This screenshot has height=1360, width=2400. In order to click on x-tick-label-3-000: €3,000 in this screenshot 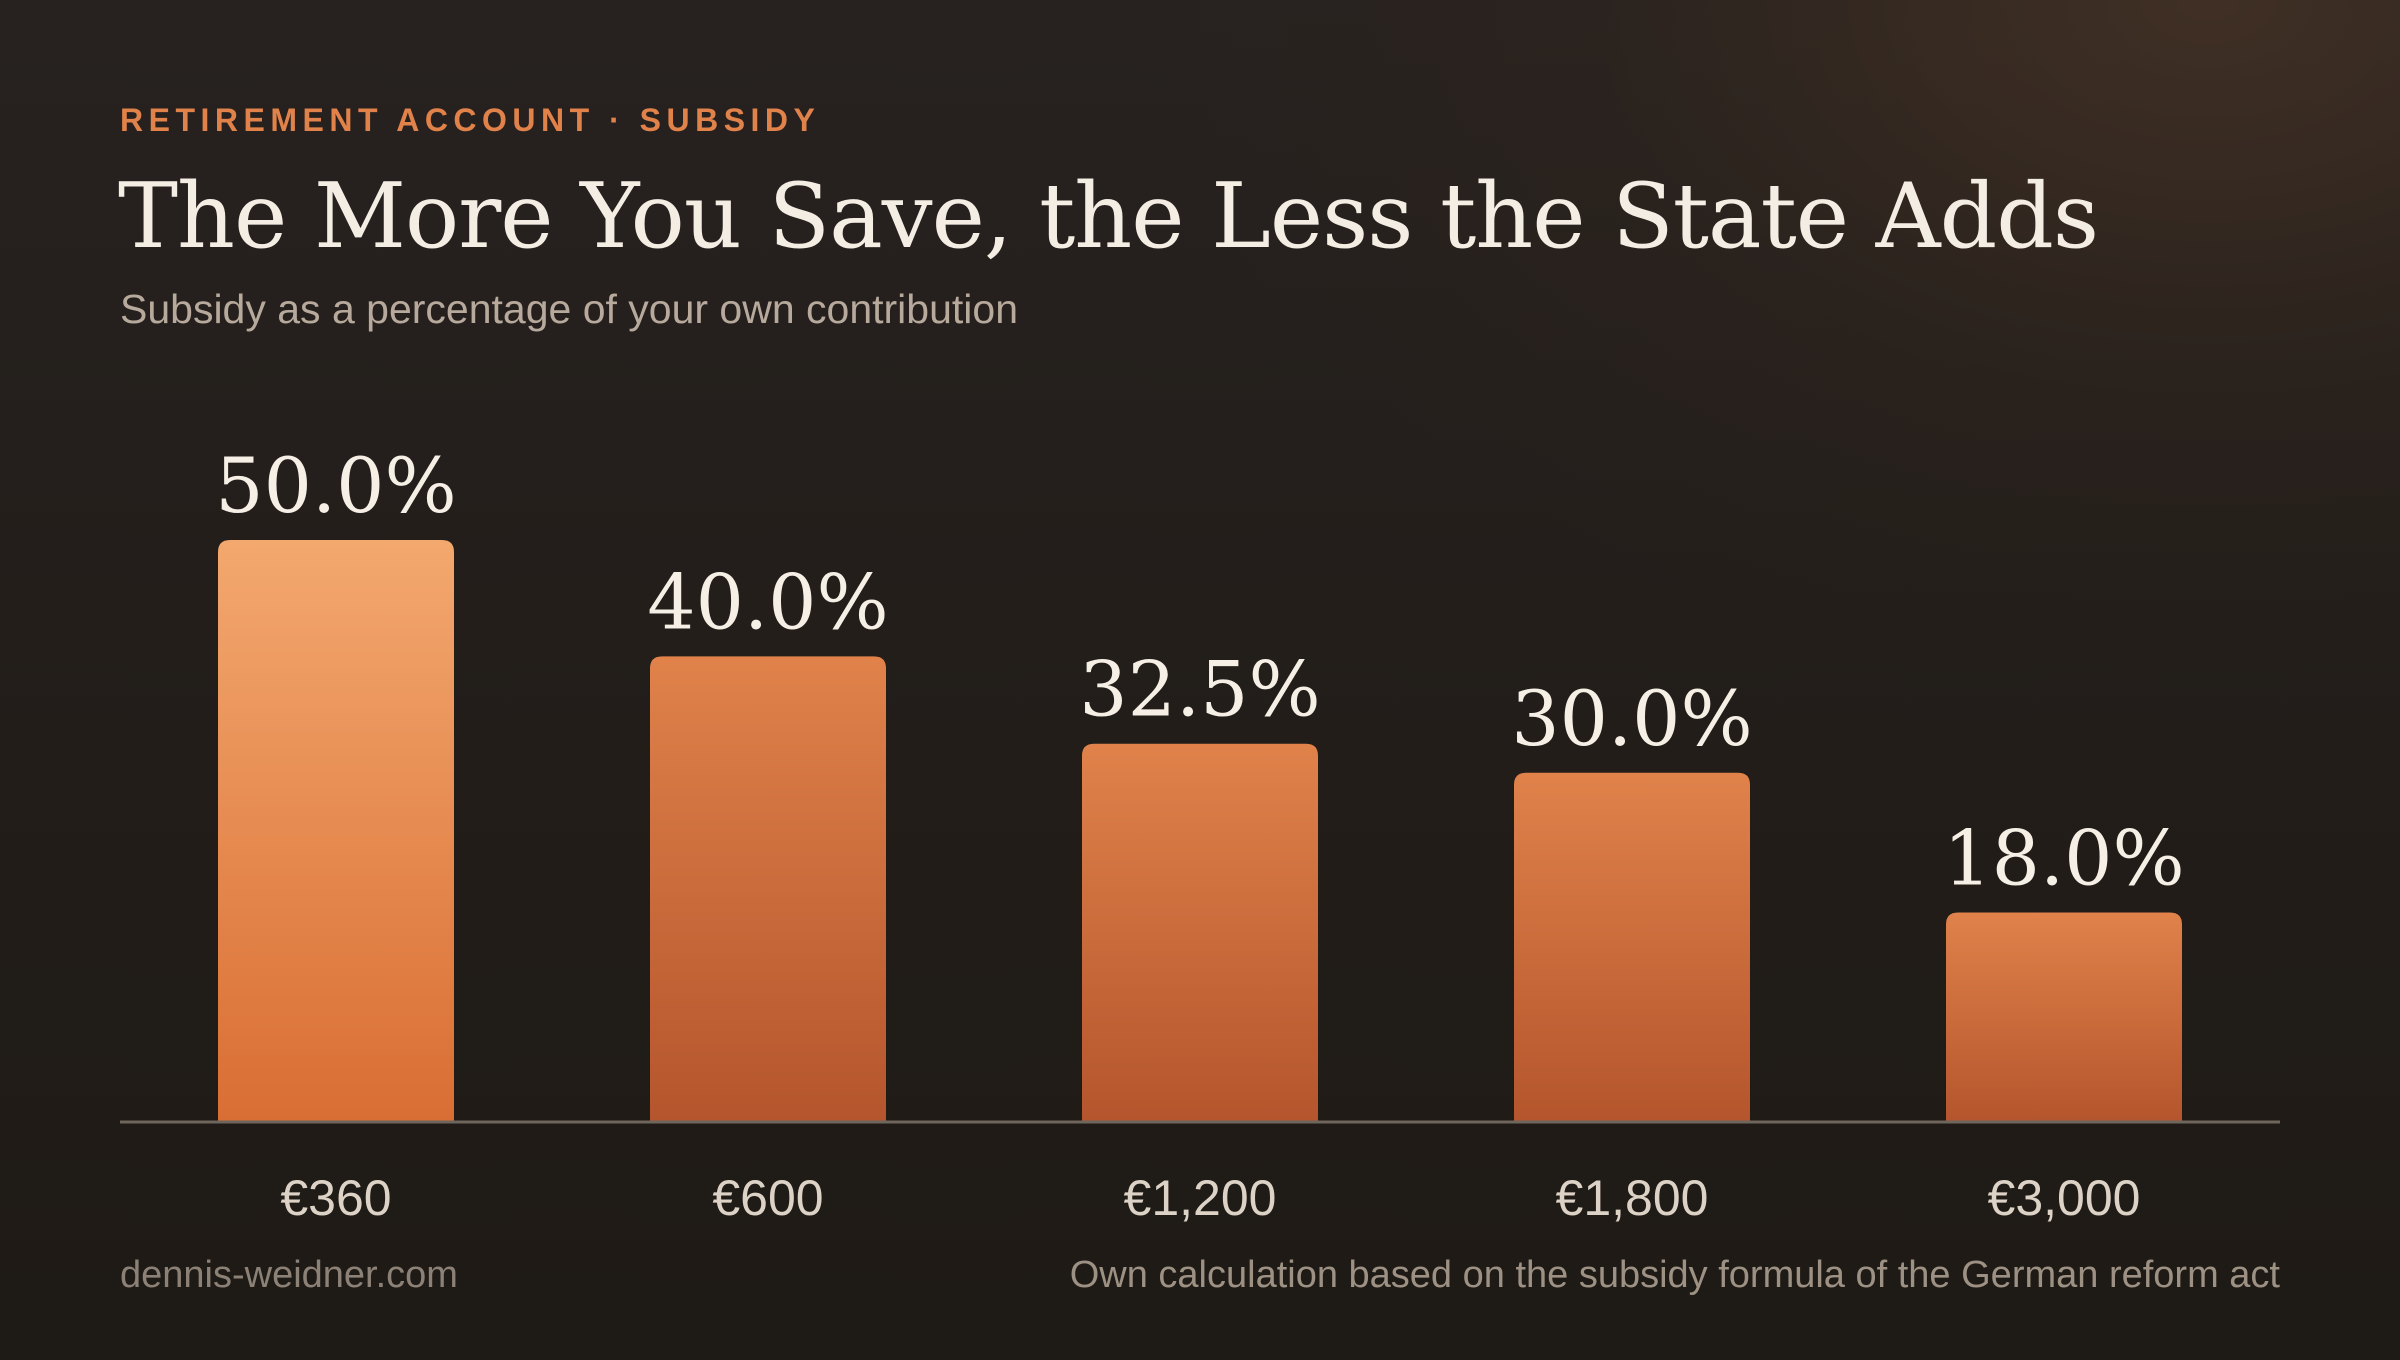, I will do `click(2064, 1198)`.